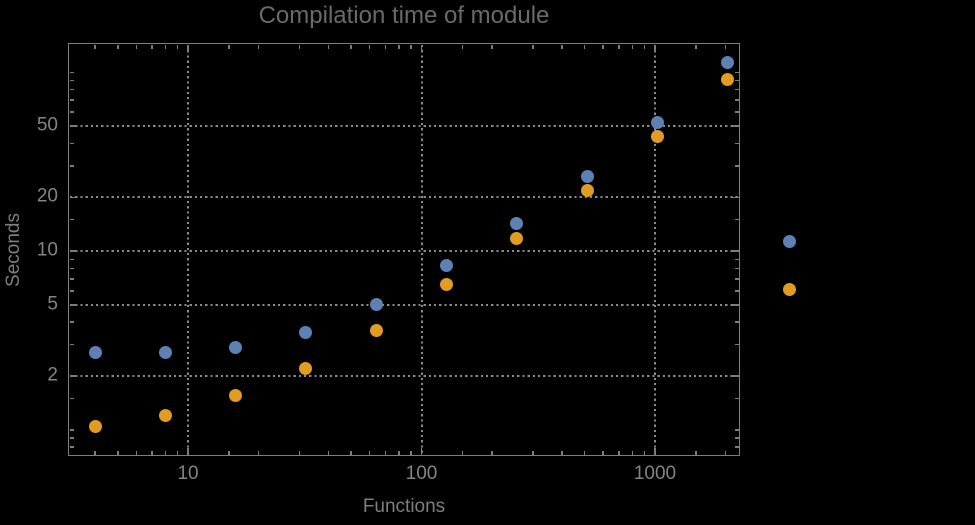  Describe the element at coordinates (421, 473) in the screenshot. I see `x-tick-label: 100` at that location.